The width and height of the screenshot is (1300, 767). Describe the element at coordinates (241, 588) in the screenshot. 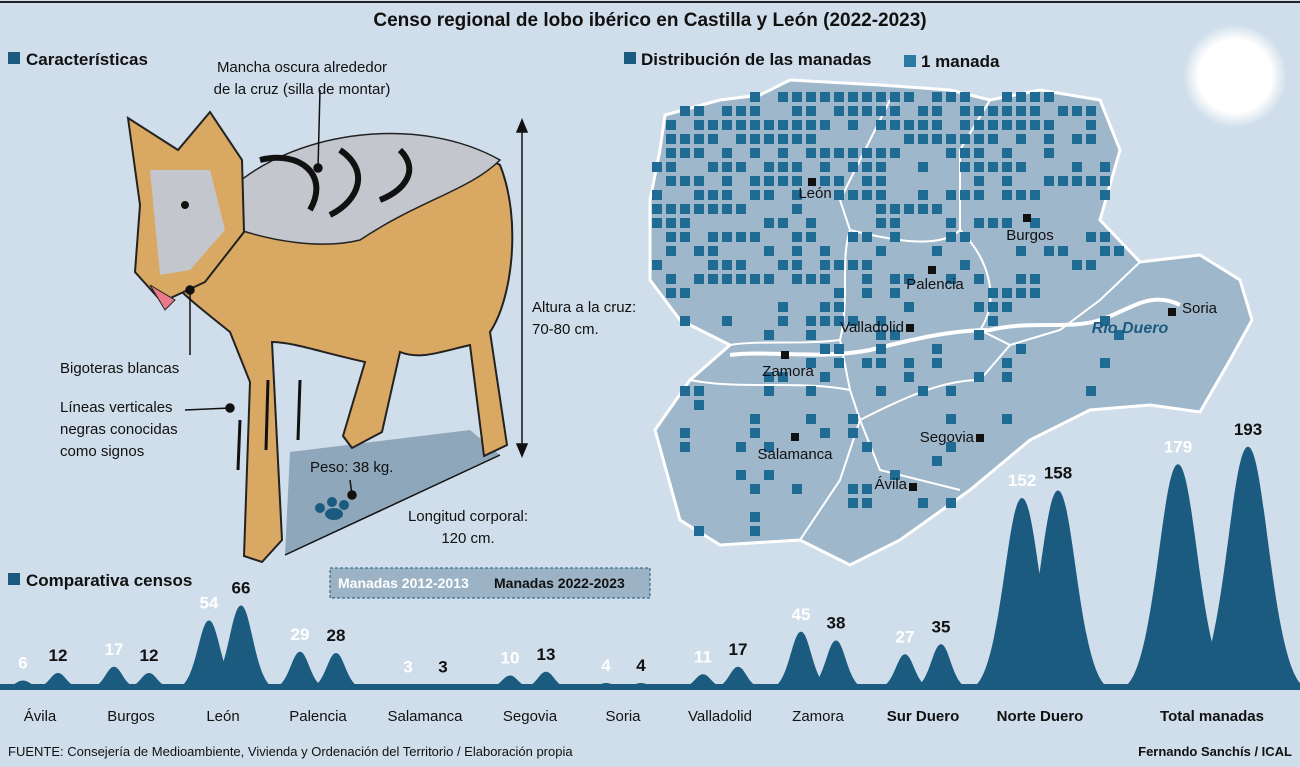

I see `value-label: 66` at that location.